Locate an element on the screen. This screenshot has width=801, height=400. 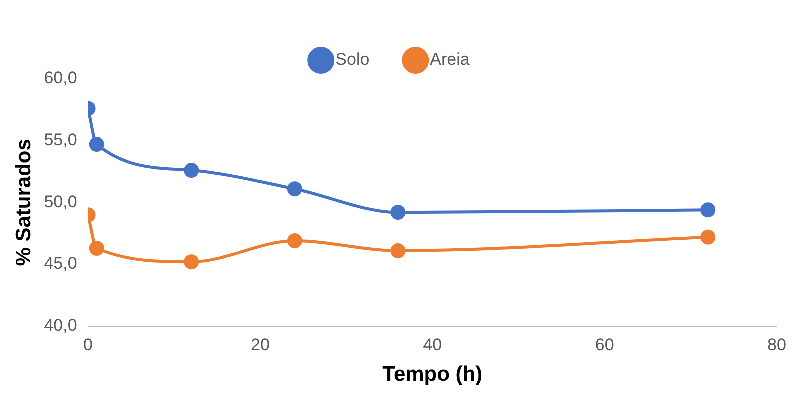
y-tick-label: 50,0 is located at coordinates (61, 202).